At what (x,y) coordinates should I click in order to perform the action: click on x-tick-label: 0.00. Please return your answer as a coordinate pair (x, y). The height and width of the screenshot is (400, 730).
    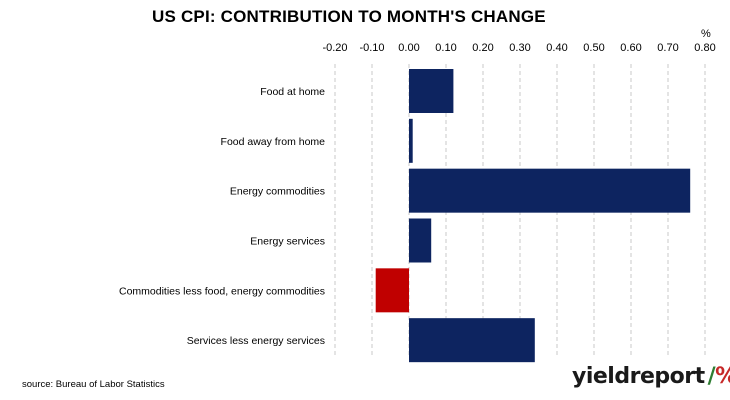
    Looking at the image, I should click on (408, 48).